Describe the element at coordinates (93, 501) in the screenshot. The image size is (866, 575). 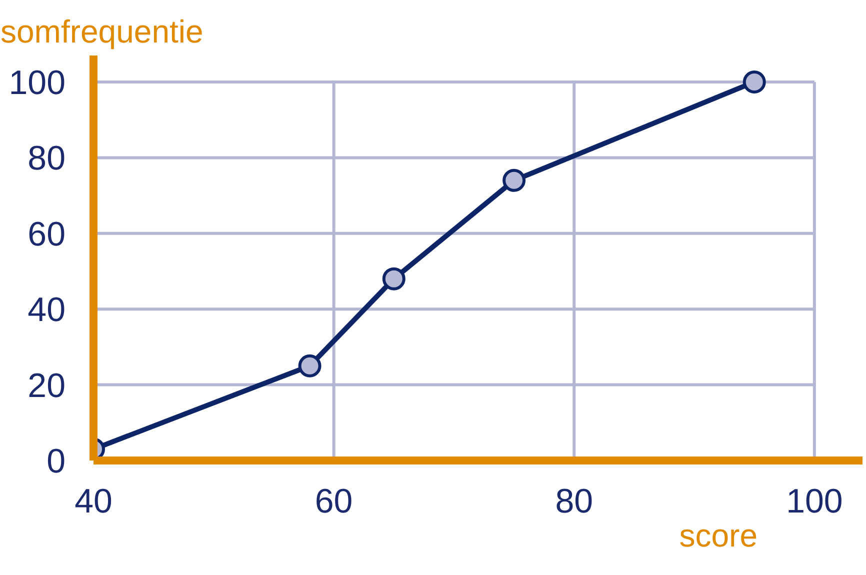
I see `x-tick-label: 40` at that location.